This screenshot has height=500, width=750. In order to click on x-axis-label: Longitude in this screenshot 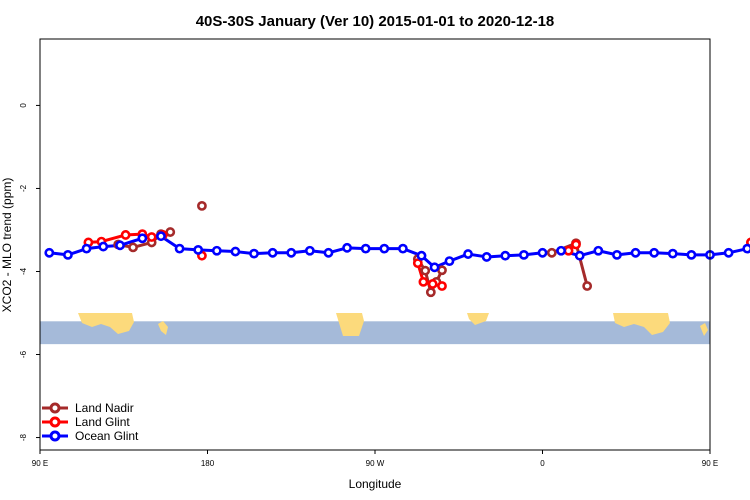, I will do `click(375, 484)`.